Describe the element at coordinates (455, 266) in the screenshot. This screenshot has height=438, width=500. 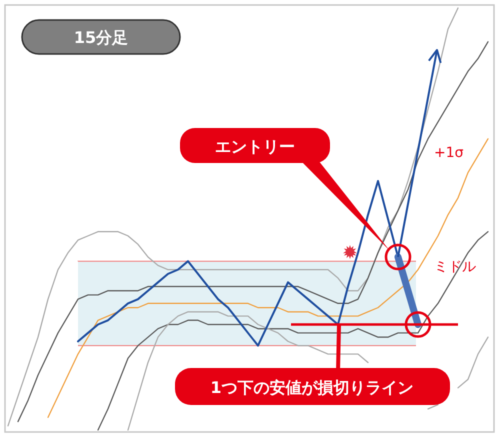
I see `series-label: ミドル` at that location.